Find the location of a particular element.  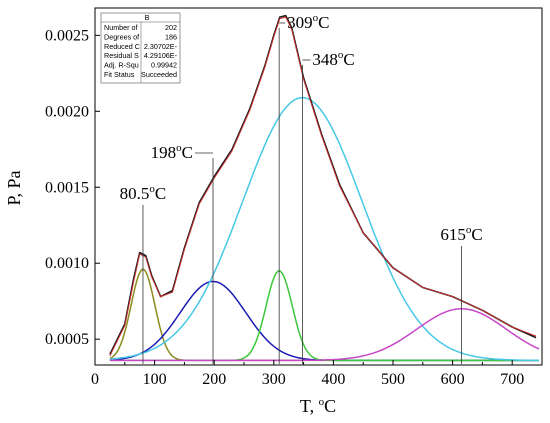

fit-row-label: Reduced C is located at coordinates (122, 46).